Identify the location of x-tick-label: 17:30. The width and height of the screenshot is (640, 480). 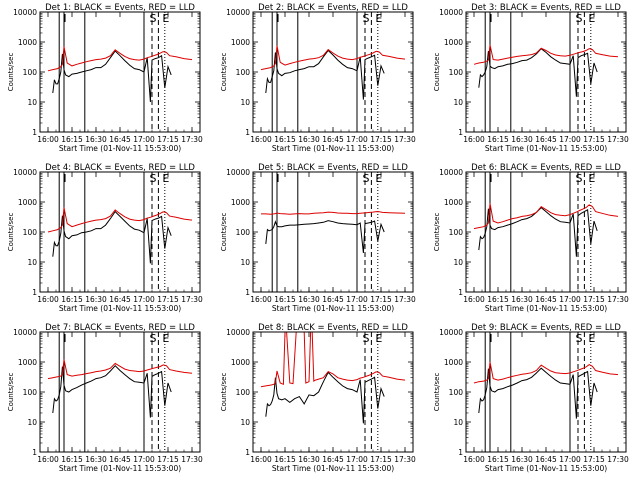
(405, 459).